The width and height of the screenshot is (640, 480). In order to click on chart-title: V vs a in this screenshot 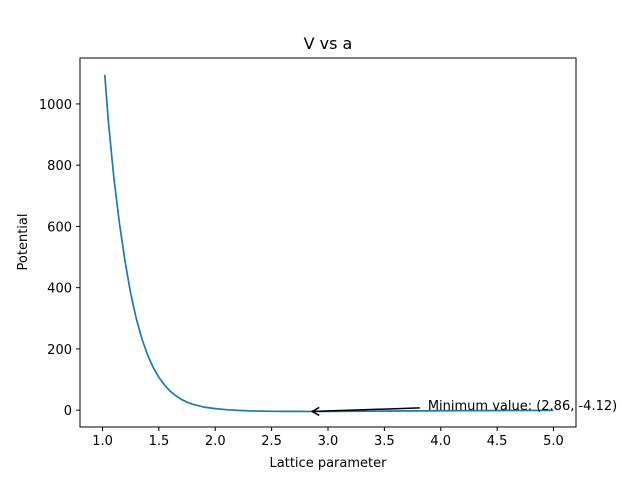, I will do `click(328, 43)`.